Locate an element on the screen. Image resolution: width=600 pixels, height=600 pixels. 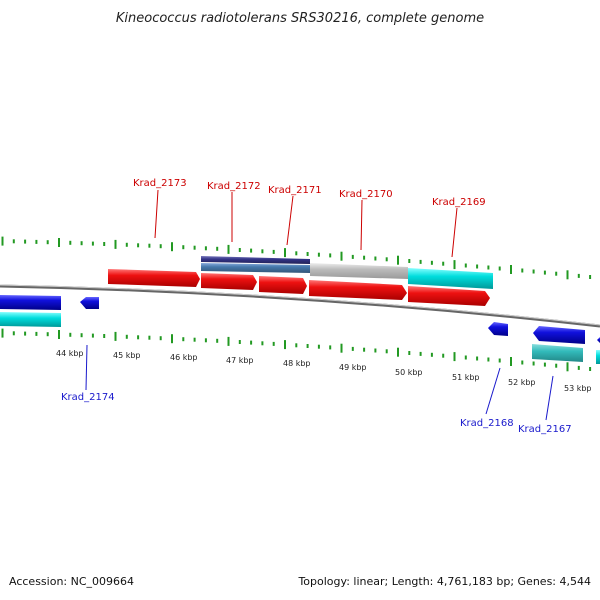
tick-row-bottom is located at coordinates (296, 350).